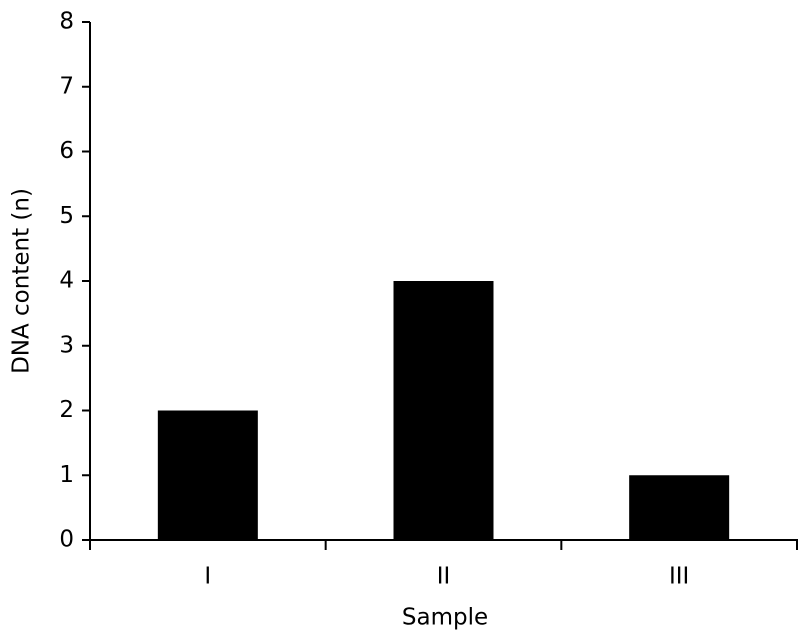 Image resolution: width=800 pixels, height=640 pixels. What do you see at coordinates (66, 216) in the screenshot?
I see `y-tick-label: 5` at bounding box center [66, 216].